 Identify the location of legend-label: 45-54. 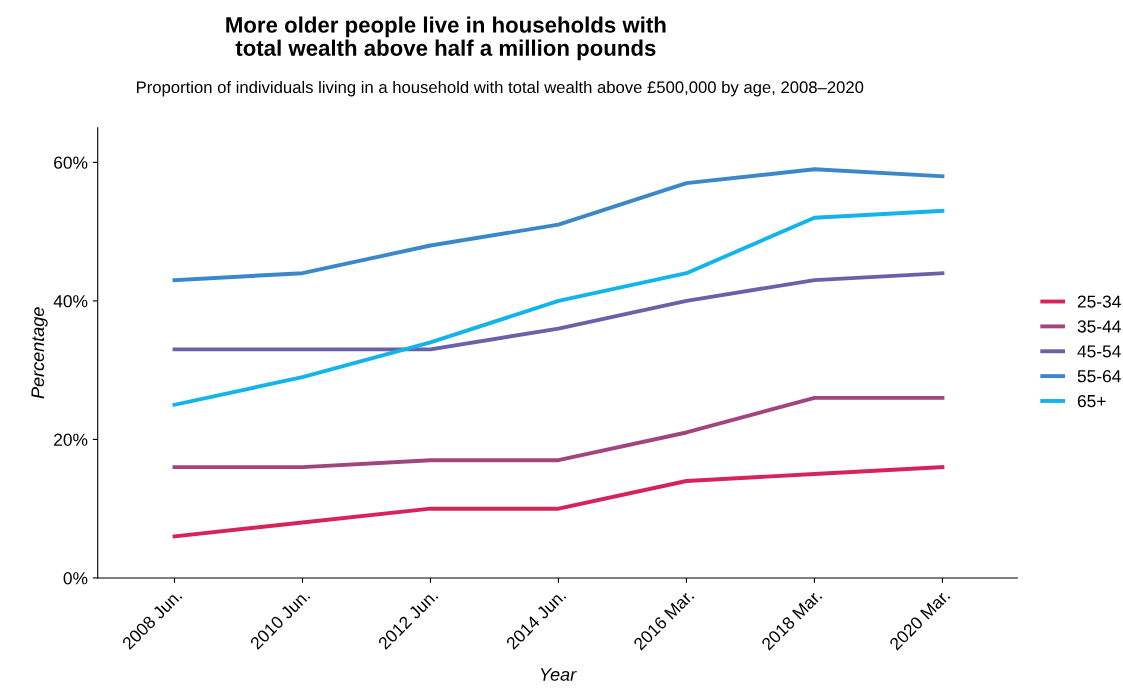
(1099, 351).